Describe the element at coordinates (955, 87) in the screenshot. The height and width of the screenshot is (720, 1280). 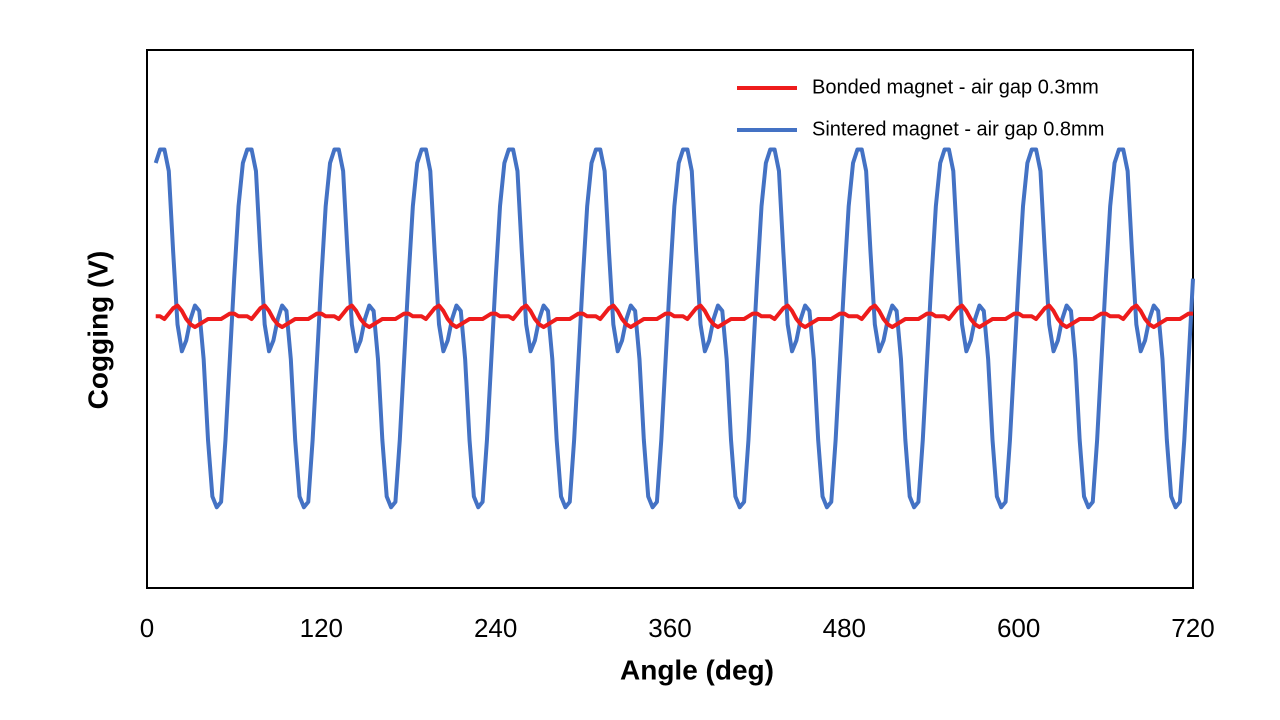
I see `legend-label: Bonded magnet - air gap 0.3mm` at that location.